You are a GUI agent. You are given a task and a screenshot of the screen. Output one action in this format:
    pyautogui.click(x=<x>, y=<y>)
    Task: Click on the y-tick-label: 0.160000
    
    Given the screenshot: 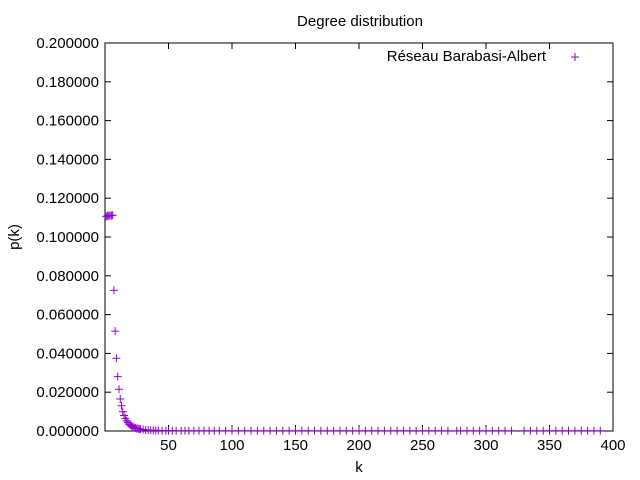 What is the action you would take?
    pyautogui.click(x=67, y=121)
    